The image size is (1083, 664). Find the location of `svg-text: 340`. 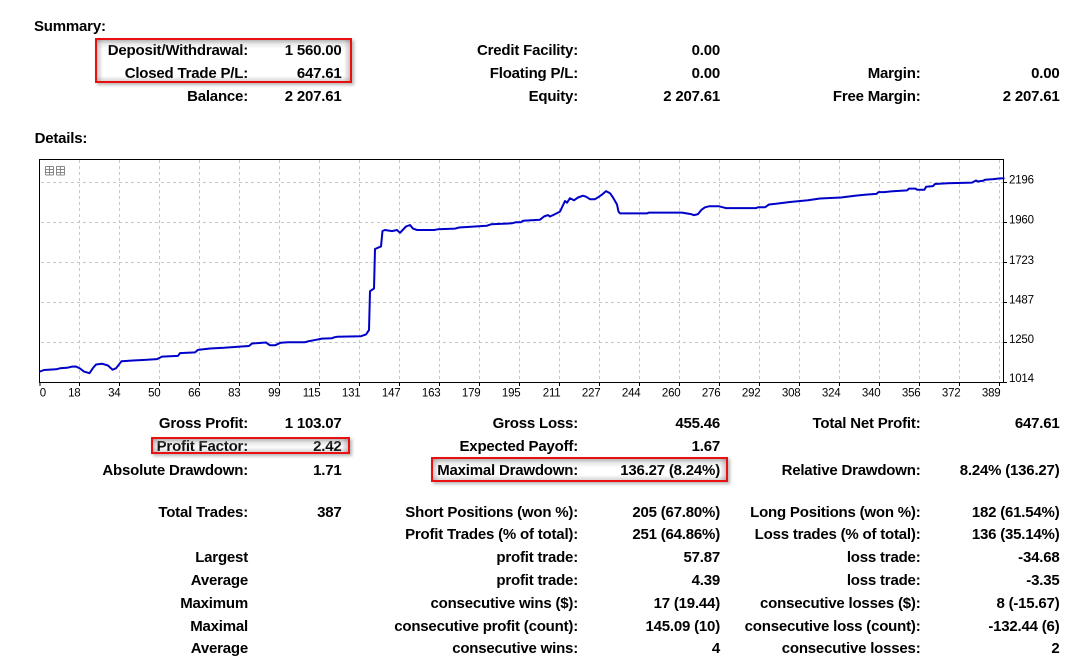

svg-text: 340 is located at coordinates (871, 394).